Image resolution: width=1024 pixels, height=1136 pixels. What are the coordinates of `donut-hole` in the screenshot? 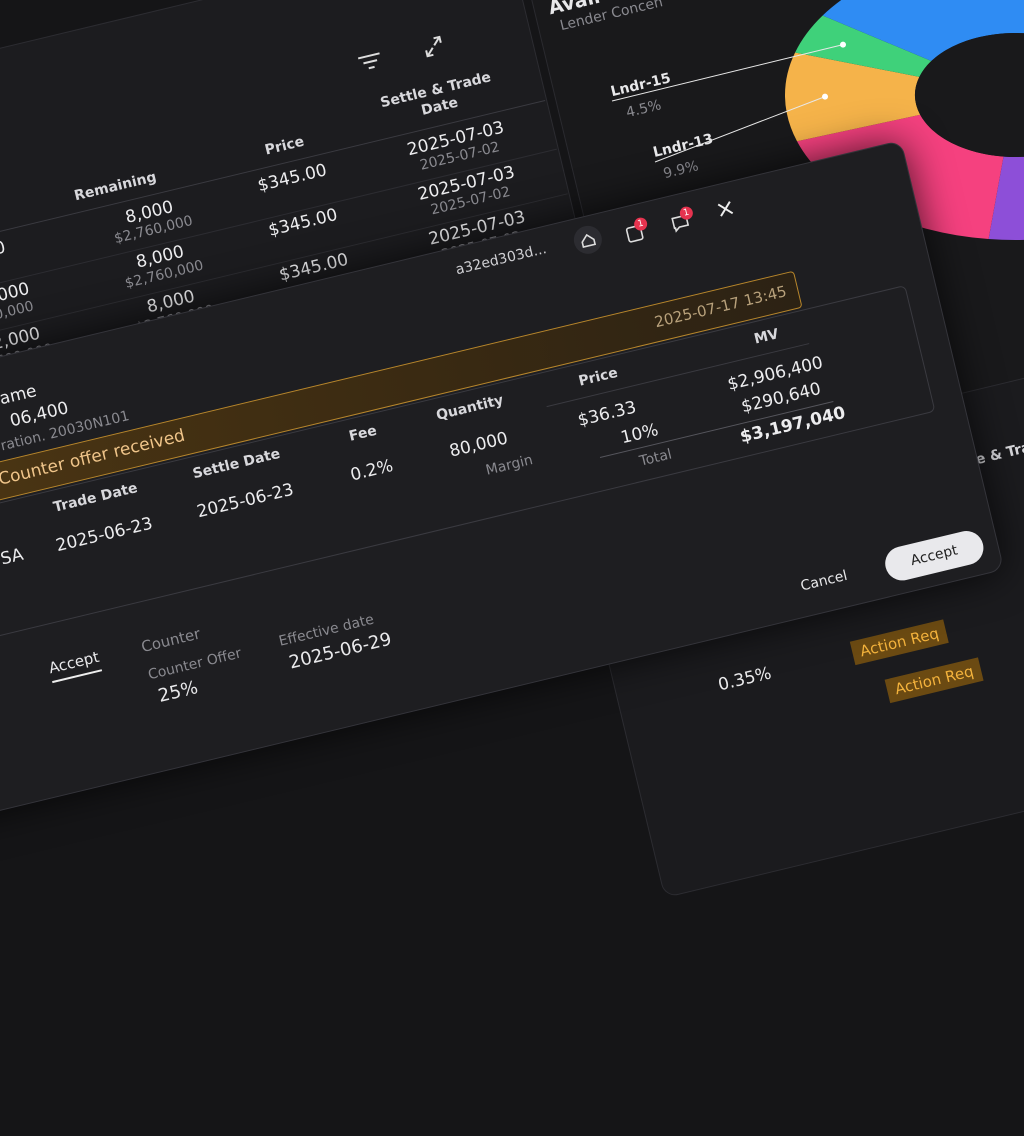 It's located at (969, 95).